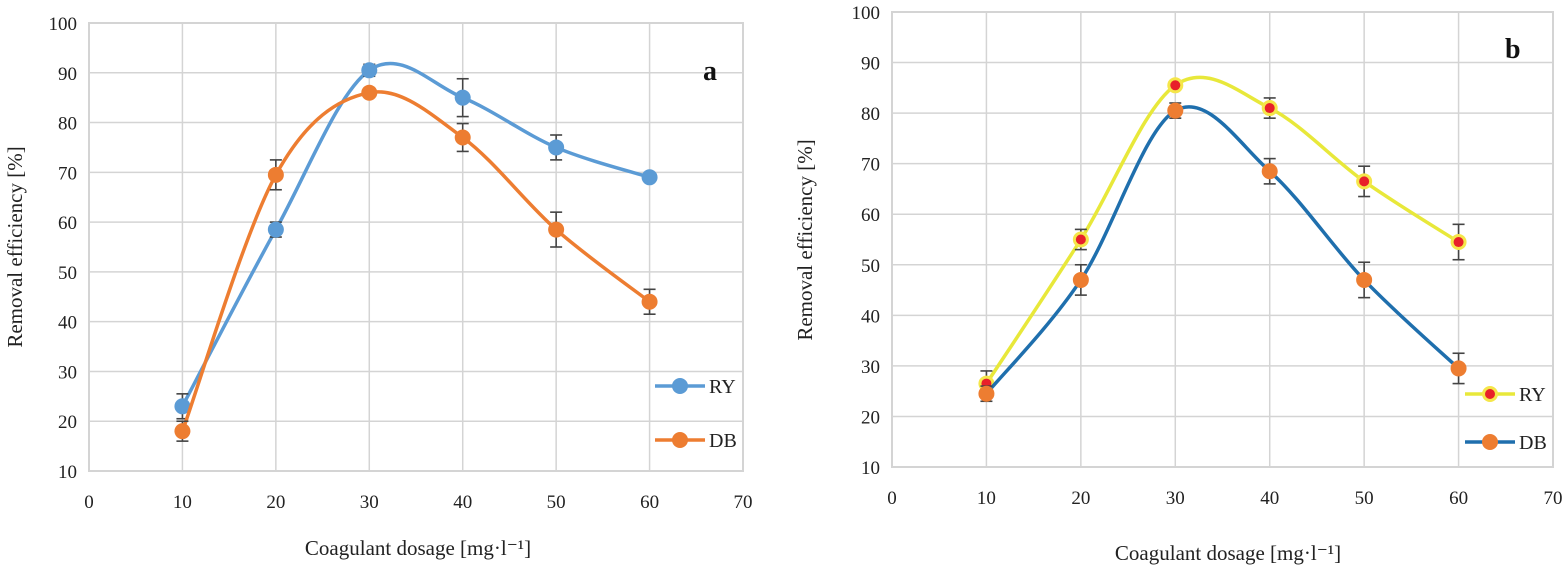 The image size is (1567, 571). Describe the element at coordinates (418, 548) in the screenshot. I see `x-axis-title-a: Coagulant dosage [mg·l⁻¹]` at that location.